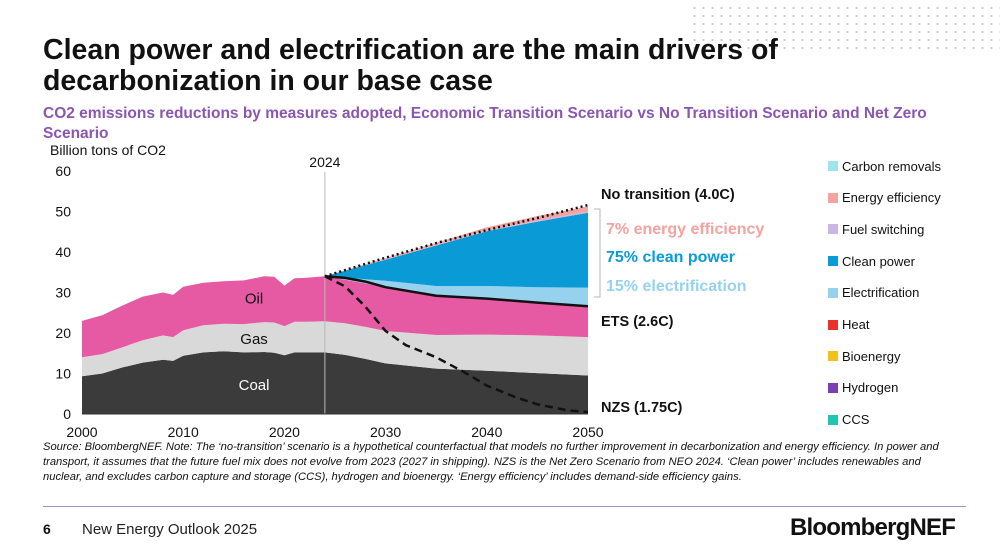  I want to click on legend-label: Fuel switching, so click(883, 229).